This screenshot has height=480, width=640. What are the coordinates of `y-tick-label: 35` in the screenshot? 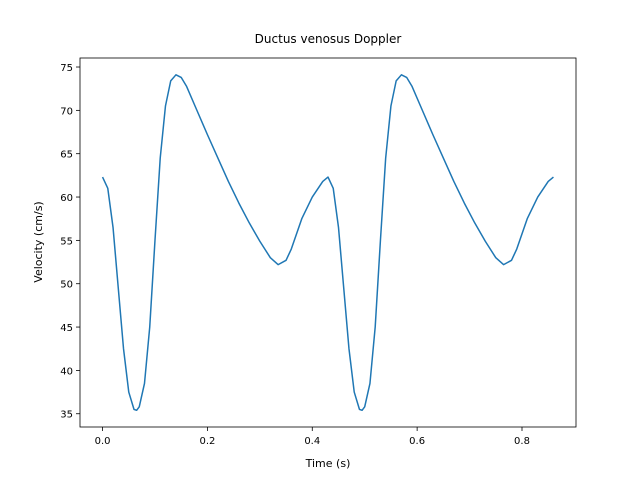 It's located at (66, 415).